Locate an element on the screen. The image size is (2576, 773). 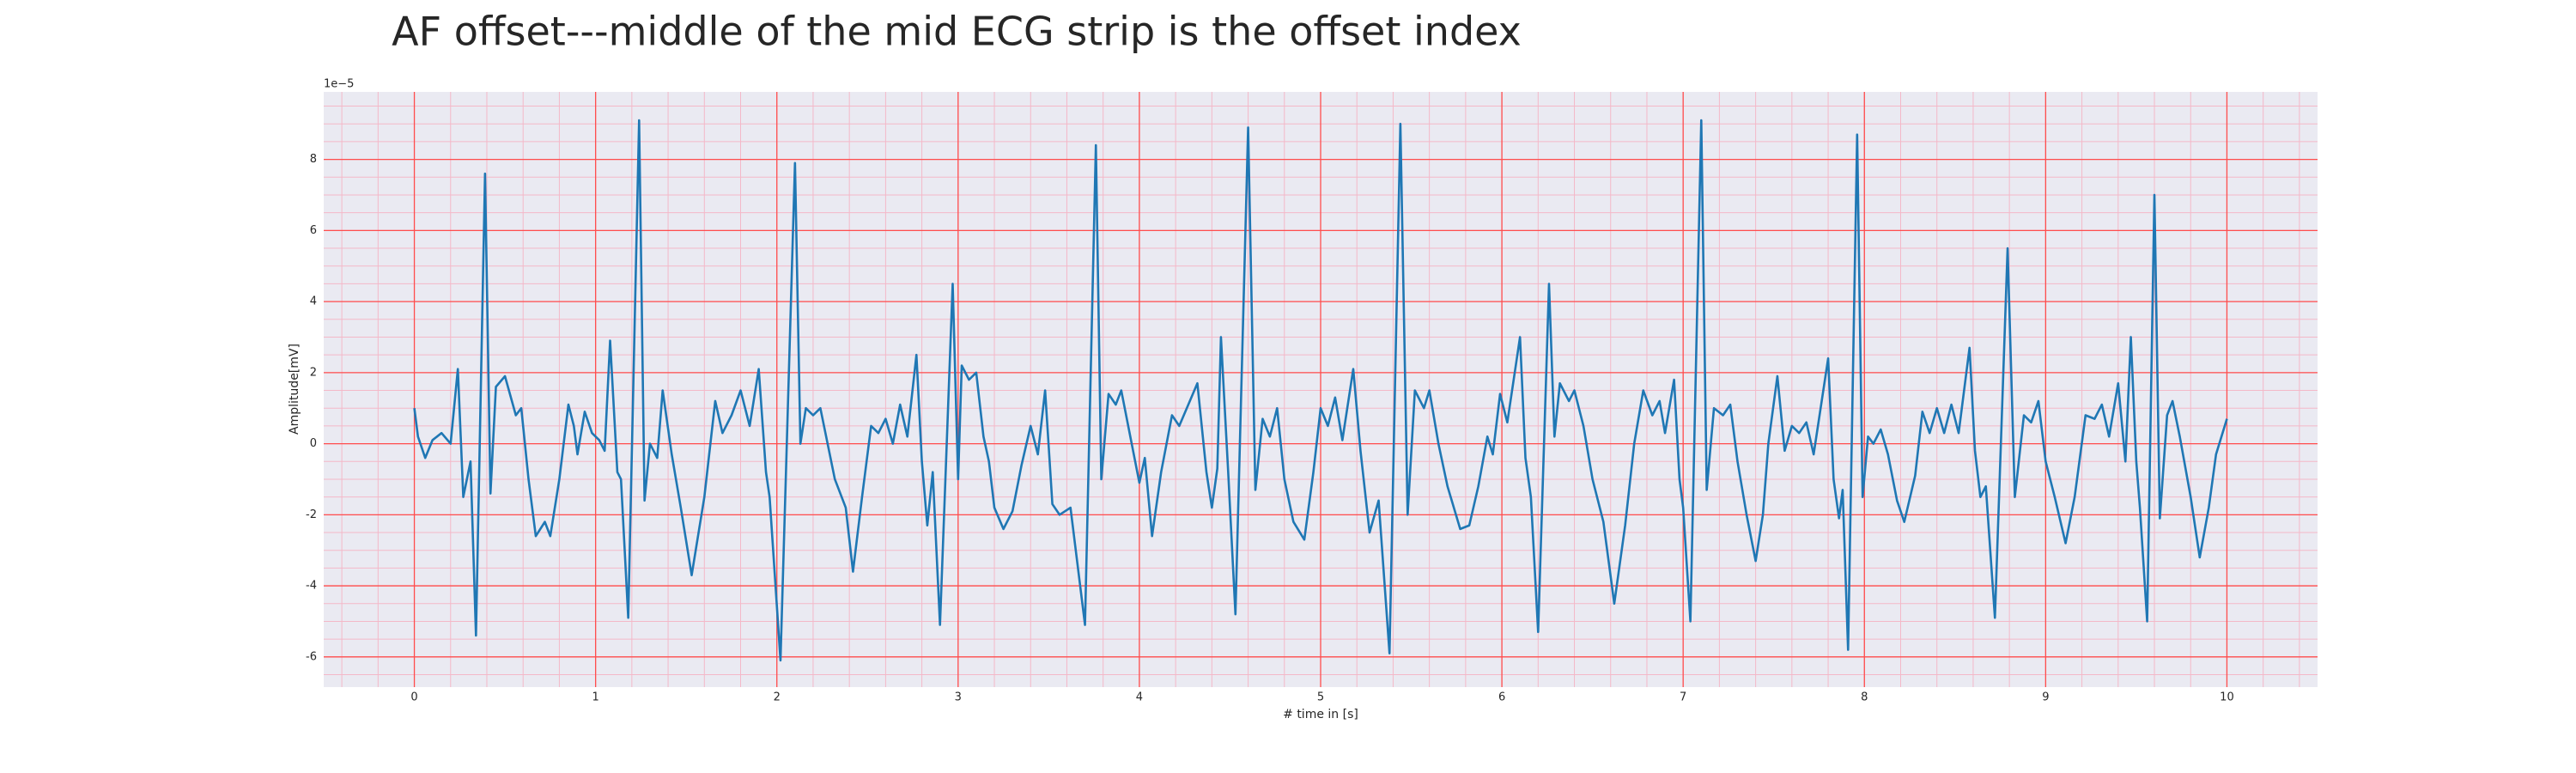
x-tick-label: 6 is located at coordinates (1502, 697).